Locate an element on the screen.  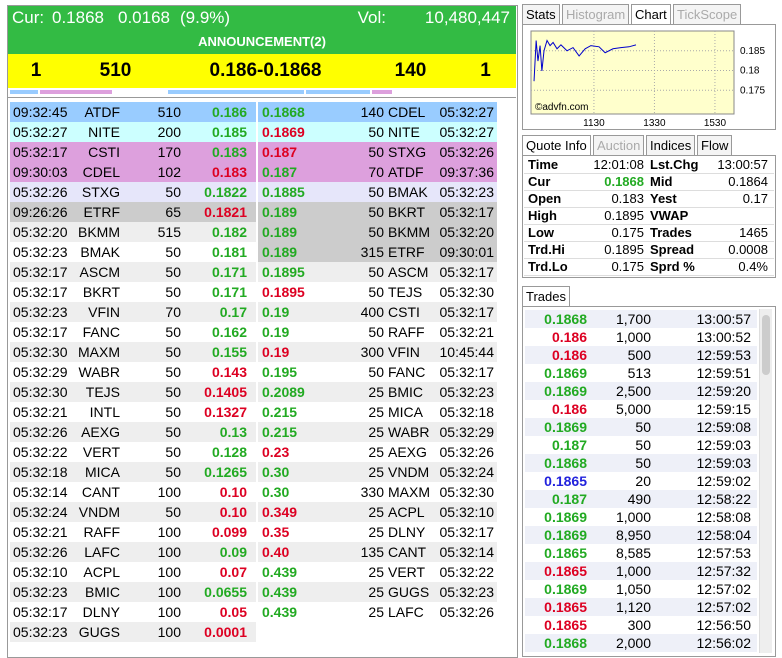
ask-code: GUGS is located at coordinates (409, 592).